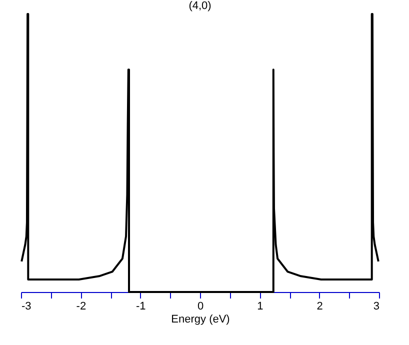  Describe the element at coordinates (319, 306) in the screenshot. I see `x-tick-label: 2` at that location.